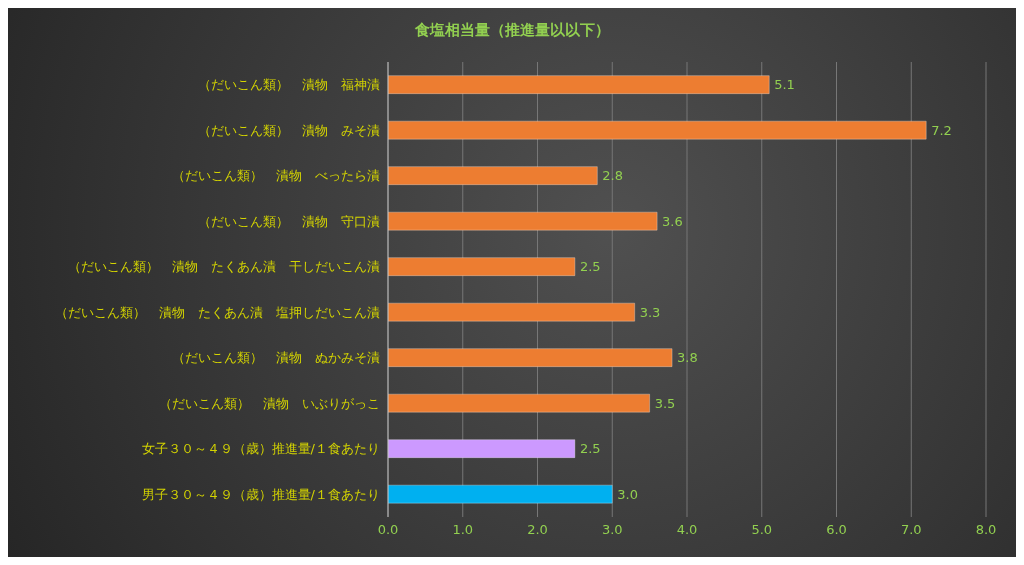  What do you see at coordinates (276, 176) in the screenshot?
I see `y-tick-label: （だいこん類） 漬物 べったら漬` at bounding box center [276, 176].